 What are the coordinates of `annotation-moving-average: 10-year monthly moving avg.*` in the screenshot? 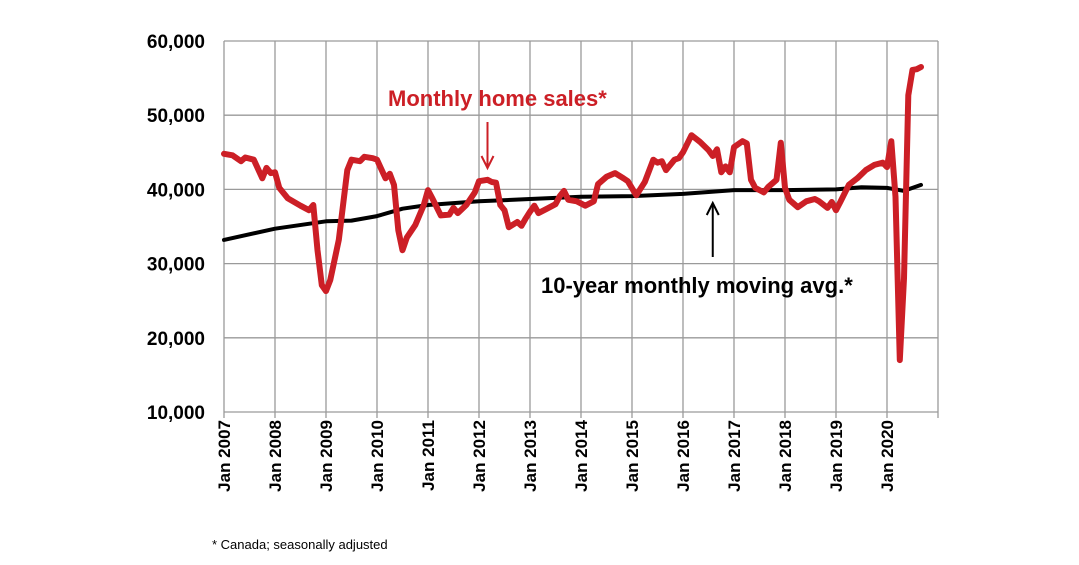 It's located at (697, 285).